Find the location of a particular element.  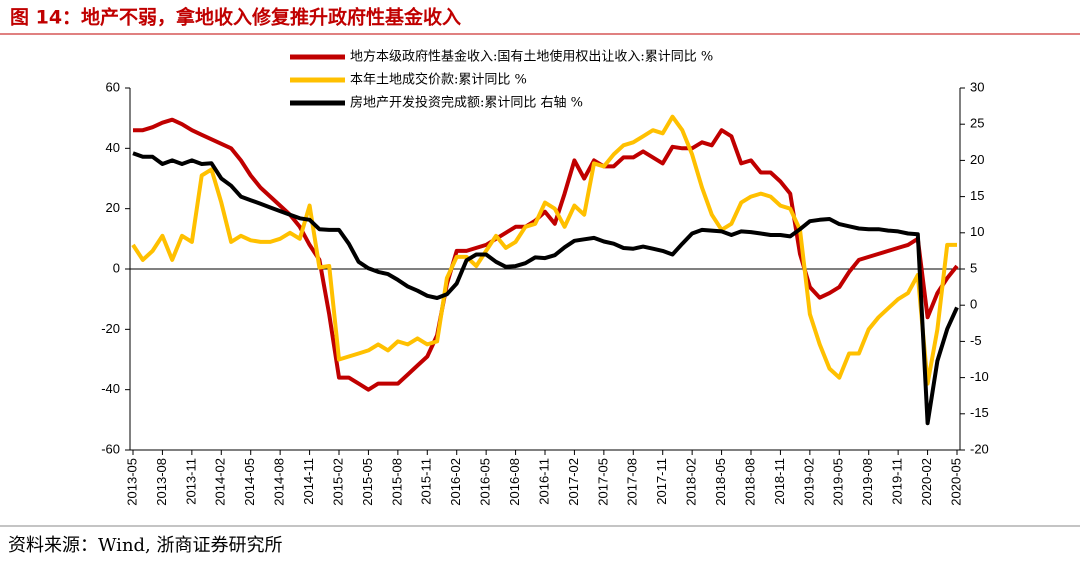

x-tick-label: 2014-02 is located at coordinates (220, 482).